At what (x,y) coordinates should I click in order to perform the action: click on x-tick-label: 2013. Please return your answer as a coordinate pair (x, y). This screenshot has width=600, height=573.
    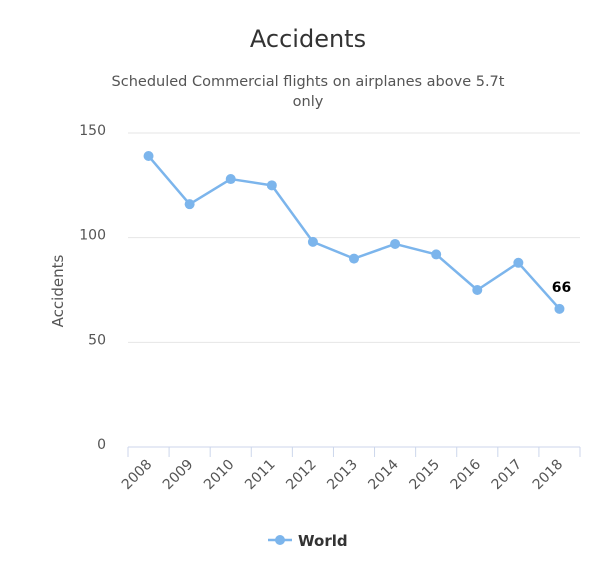
    Looking at the image, I should click on (342, 475).